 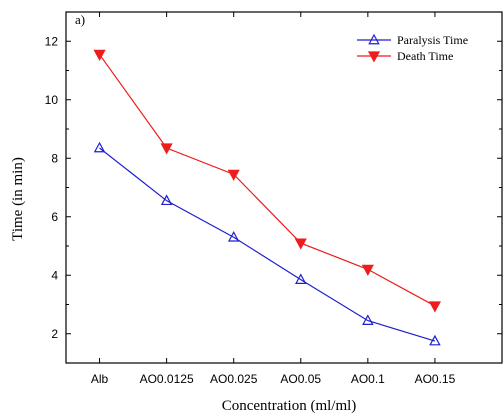 I want to click on legend-label: Paralysis Time, so click(x=432, y=40).